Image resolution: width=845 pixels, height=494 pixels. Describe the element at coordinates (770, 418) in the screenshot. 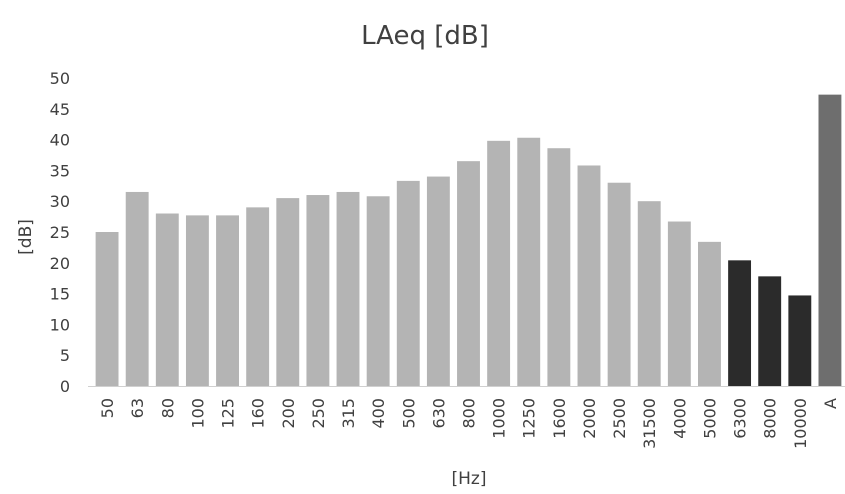

I see `x-tick-label: 8000` at that location.